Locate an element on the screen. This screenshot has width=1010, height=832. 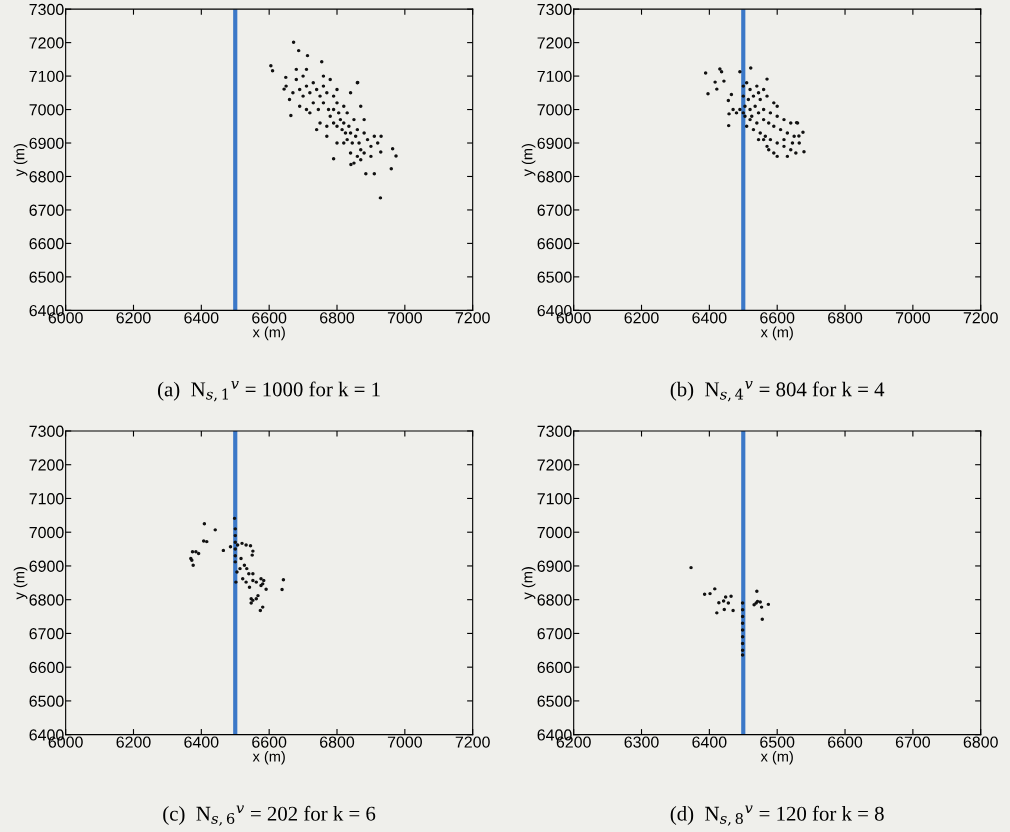
x-tick-label: 6700 is located at coordinates (913, 742).